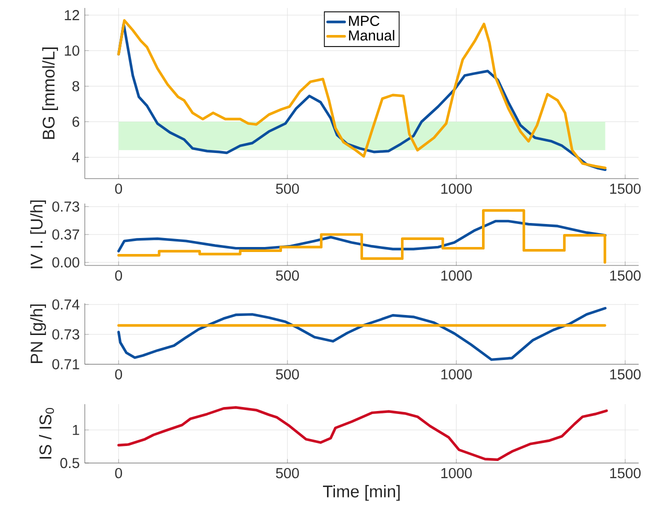 This screenshot has height=521, width=646. I want to click on x-axis-title: Time [min], so click(361, 493).